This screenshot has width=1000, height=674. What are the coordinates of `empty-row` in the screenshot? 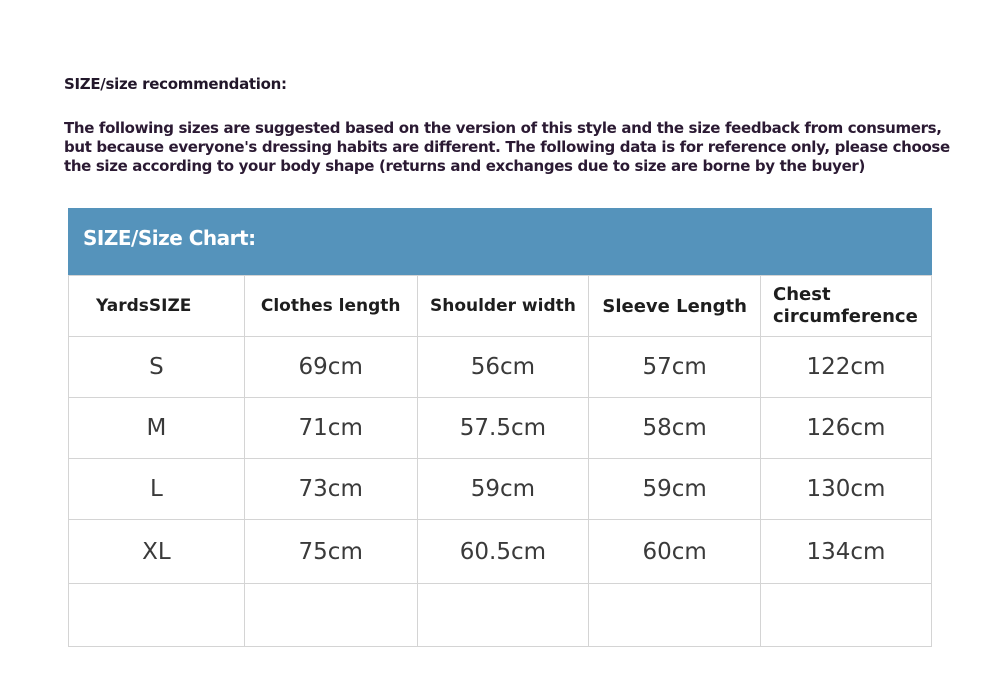 It's located at (500, 615).